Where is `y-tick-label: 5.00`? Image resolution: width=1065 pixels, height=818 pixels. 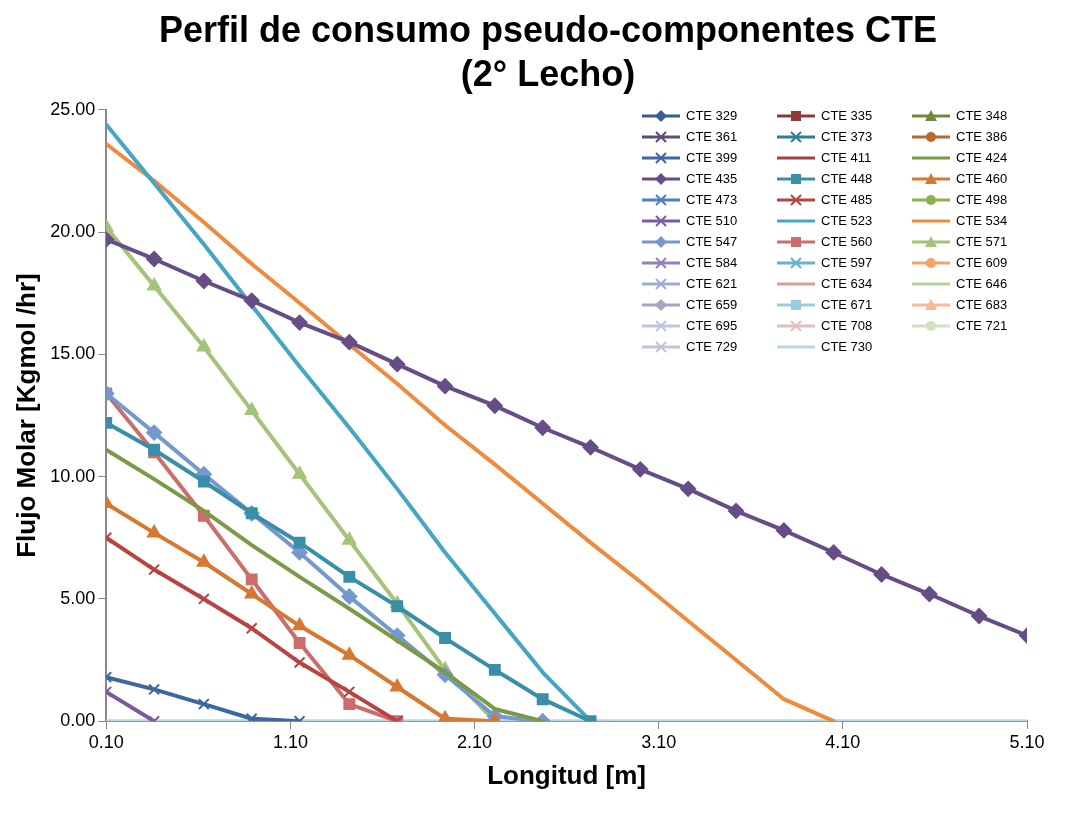 y-tick-label: 5.00 is located at coordinates (78, 597).